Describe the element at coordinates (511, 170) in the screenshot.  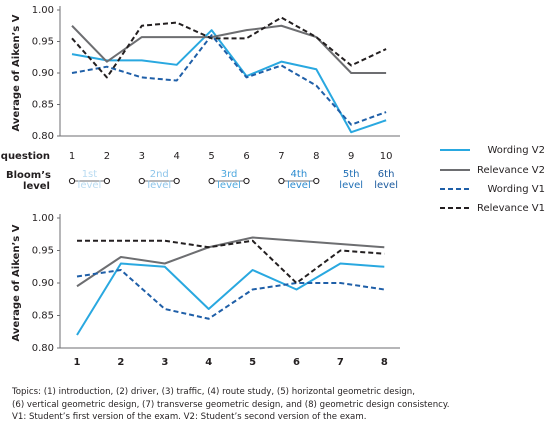
I see `legend-label: Relevance V2` at that location.